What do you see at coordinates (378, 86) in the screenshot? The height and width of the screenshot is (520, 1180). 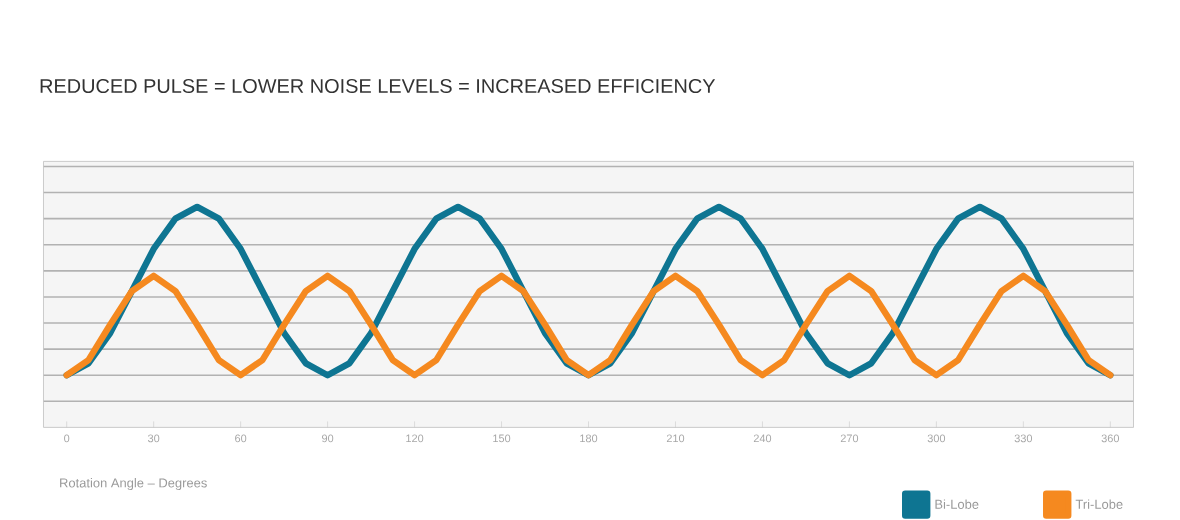 I see `chart-title: REDUCED PULSE = LOWER NOISE LEVELS = INCREASED EFFICIENCY` at bounding box center [378, 86].